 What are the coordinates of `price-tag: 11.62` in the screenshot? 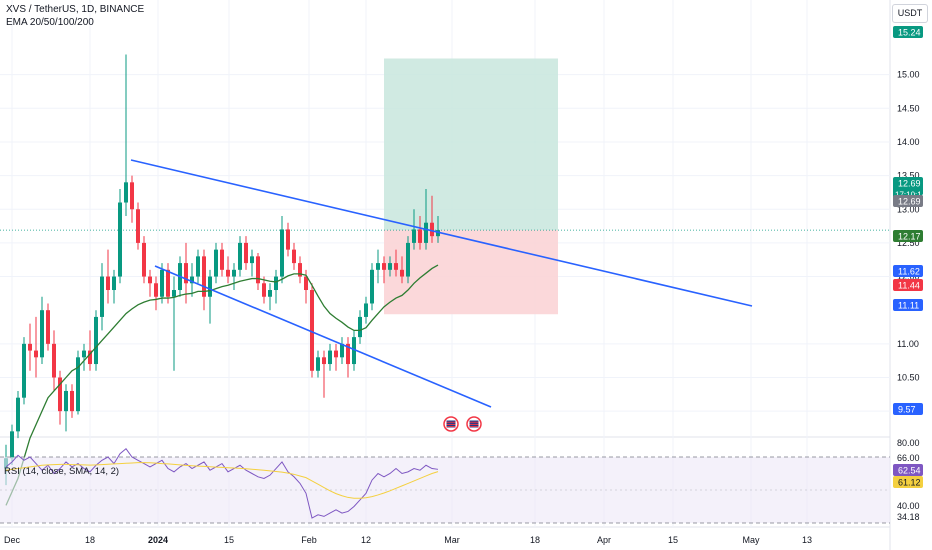 It's located at (908, 271).